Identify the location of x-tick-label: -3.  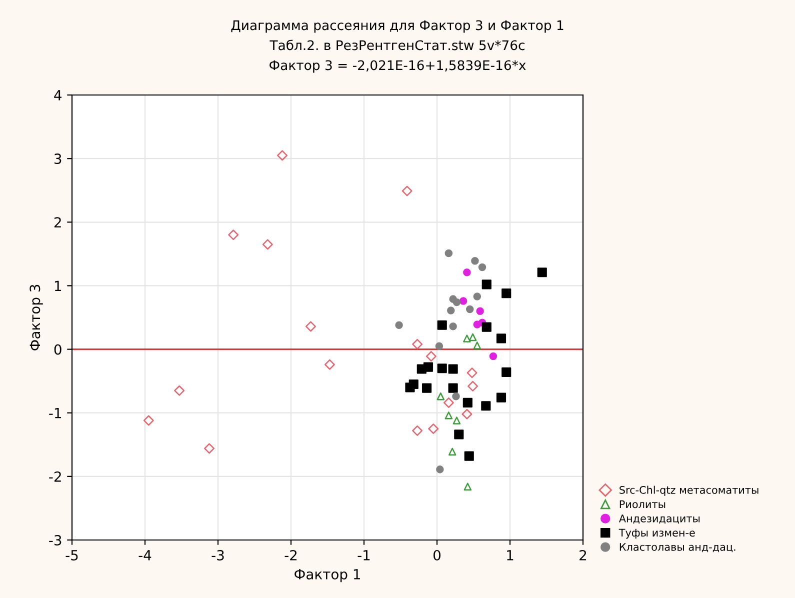
(218, 555).